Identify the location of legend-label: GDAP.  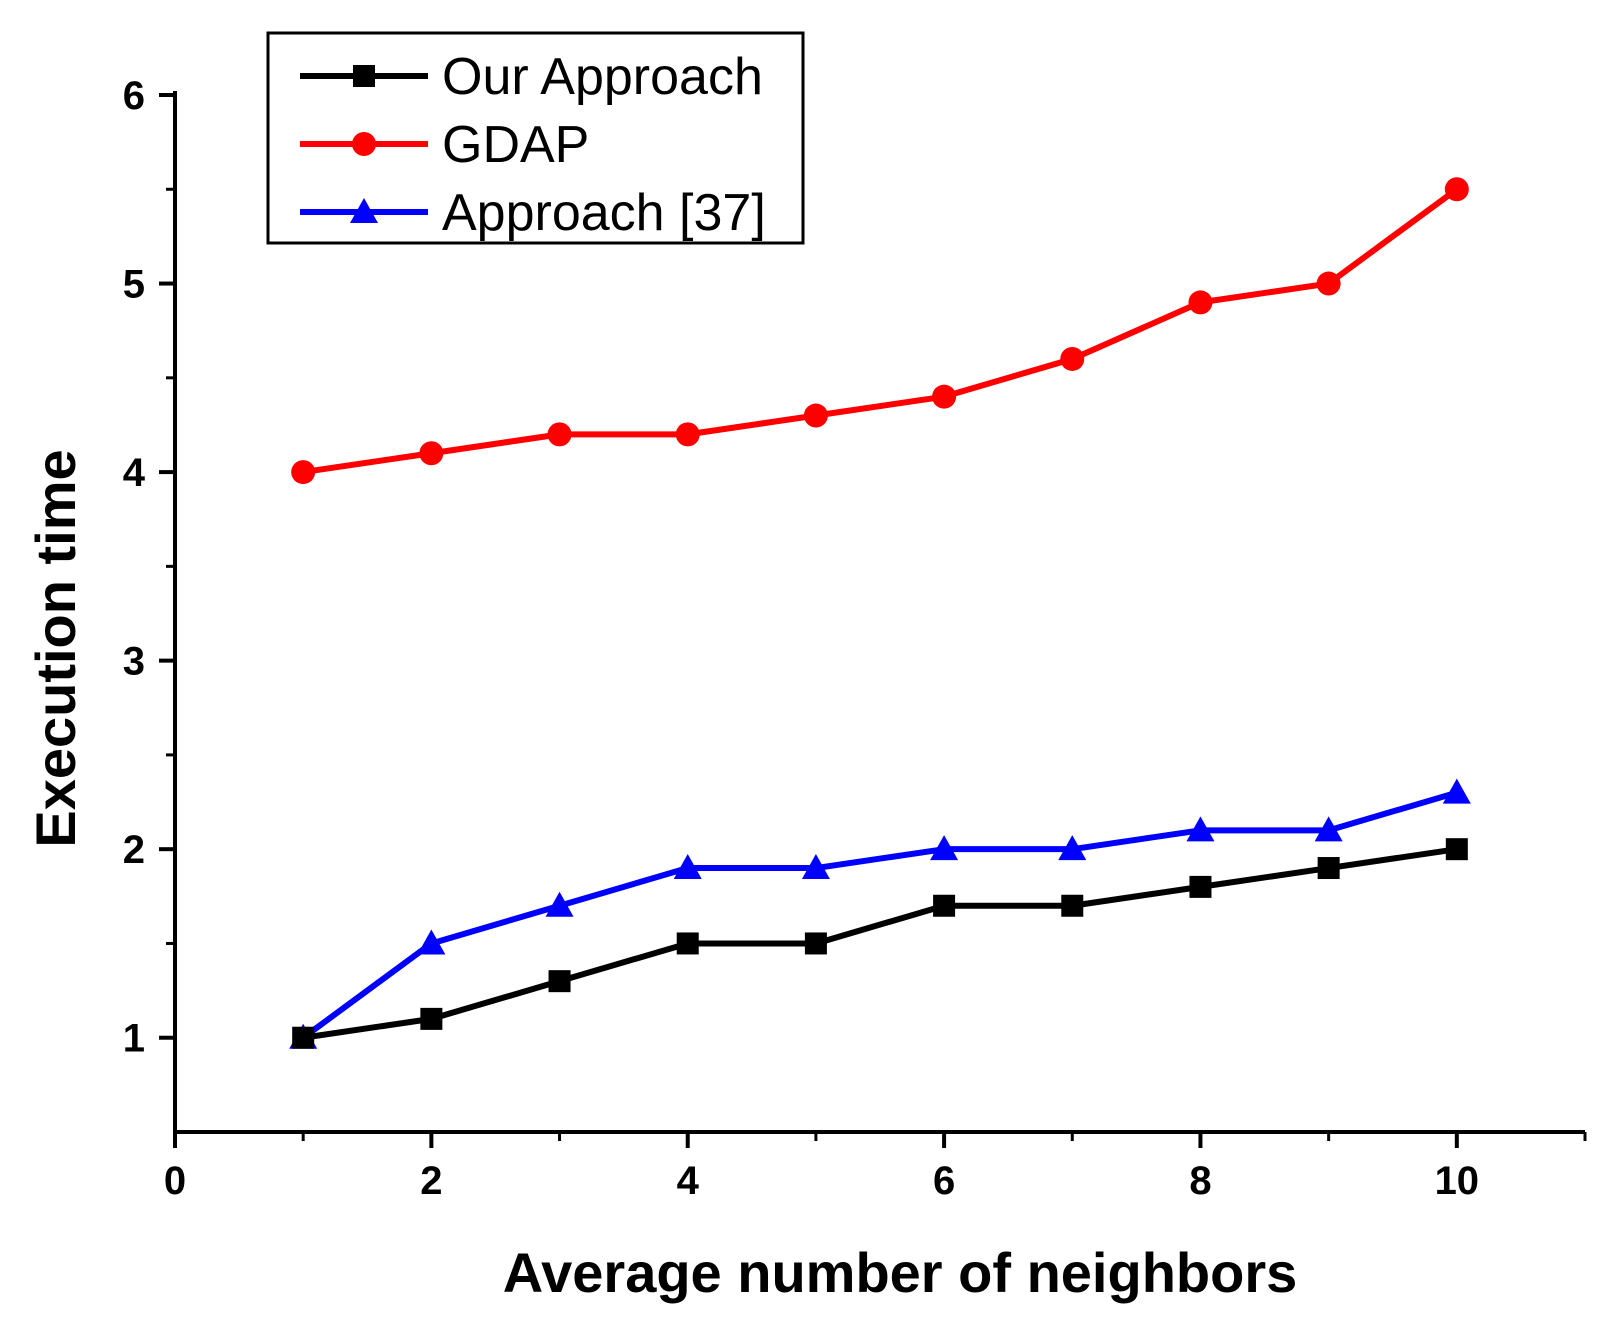
(515, 145).